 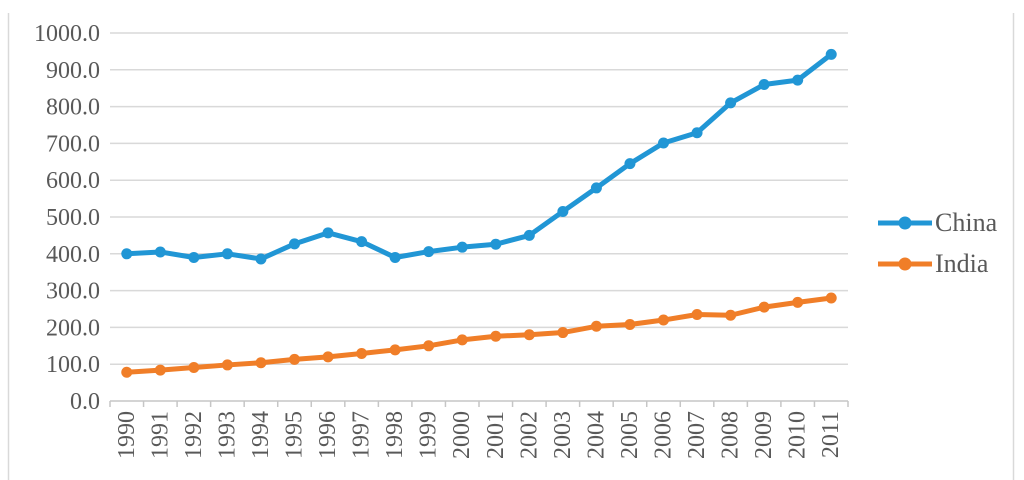 What do you see at coordinates (73, 108) in the screenshot?
I see `y-tick-label: 800.0` at bounding box center [73, 108].